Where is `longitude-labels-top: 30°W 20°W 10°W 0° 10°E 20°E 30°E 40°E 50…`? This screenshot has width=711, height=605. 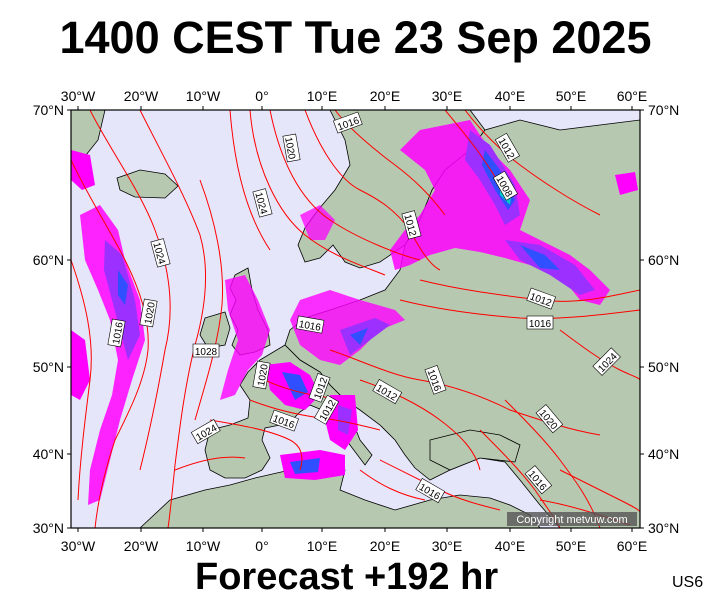 longitude-labels-top: 30°W 20°W 10°W 0° 10°E 20°E 30°E 40°E 50… is located at coordinates (354, 96).